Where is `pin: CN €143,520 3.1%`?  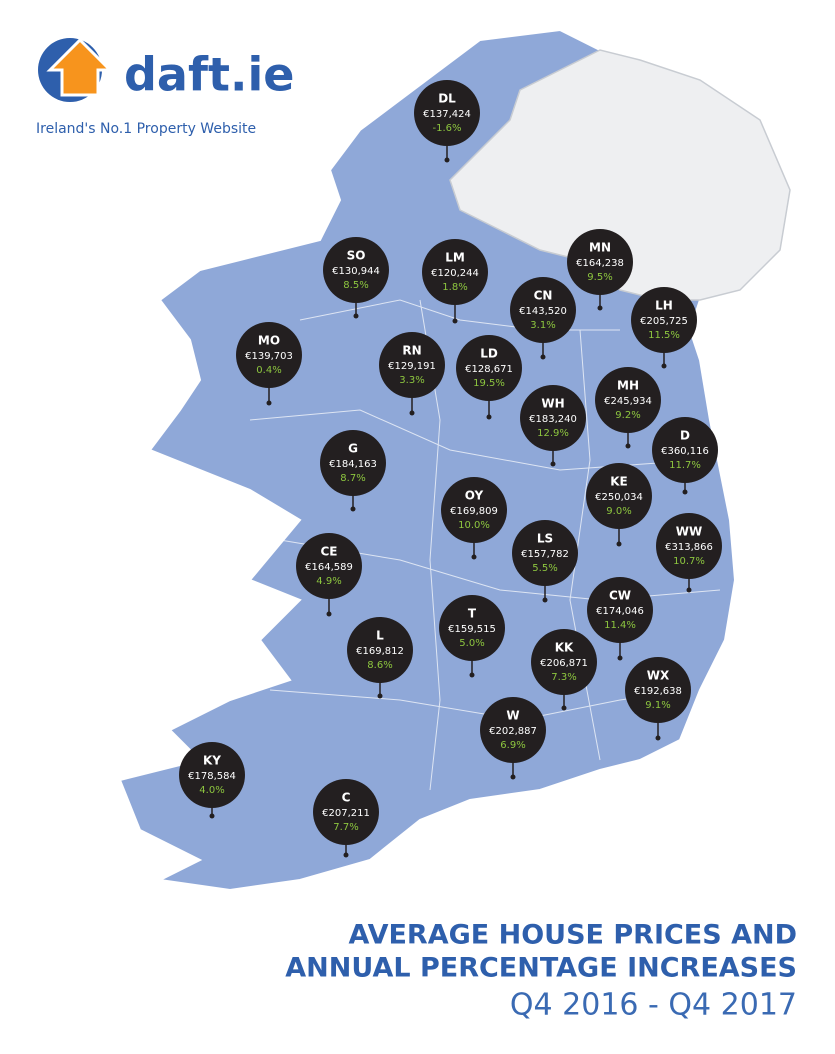 pin: CN €143,520 3.1% is located at coordinates (543, 318).